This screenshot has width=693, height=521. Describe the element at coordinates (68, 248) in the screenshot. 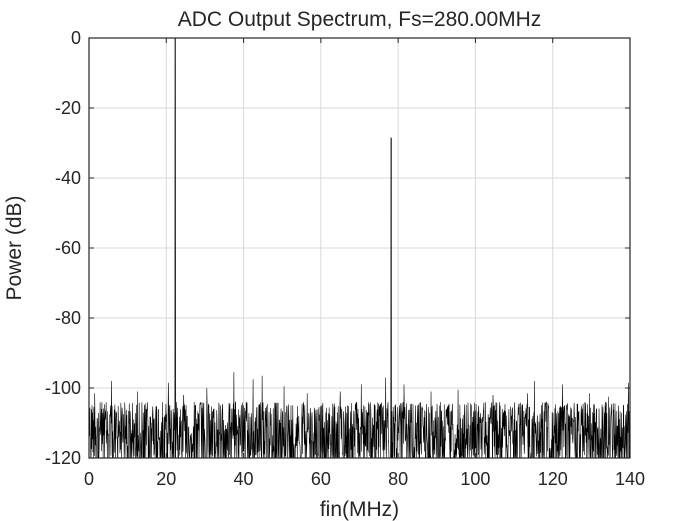

I see `y-tick-label: -60` at that location.